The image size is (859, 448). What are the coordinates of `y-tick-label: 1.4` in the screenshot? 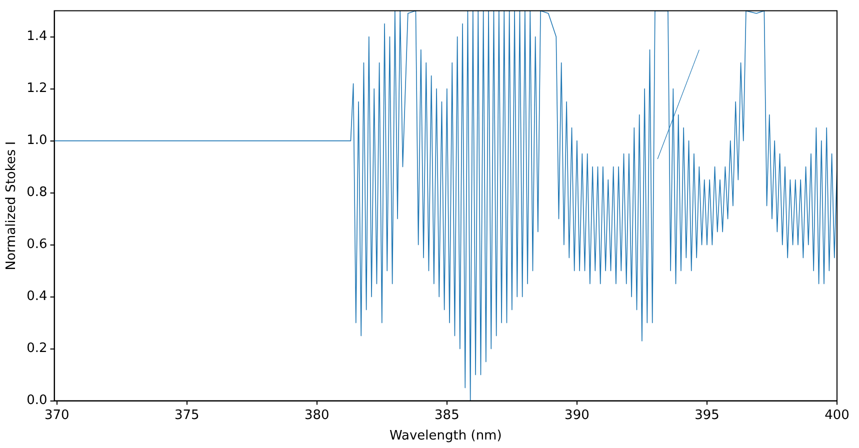 It's located at (37, 36).